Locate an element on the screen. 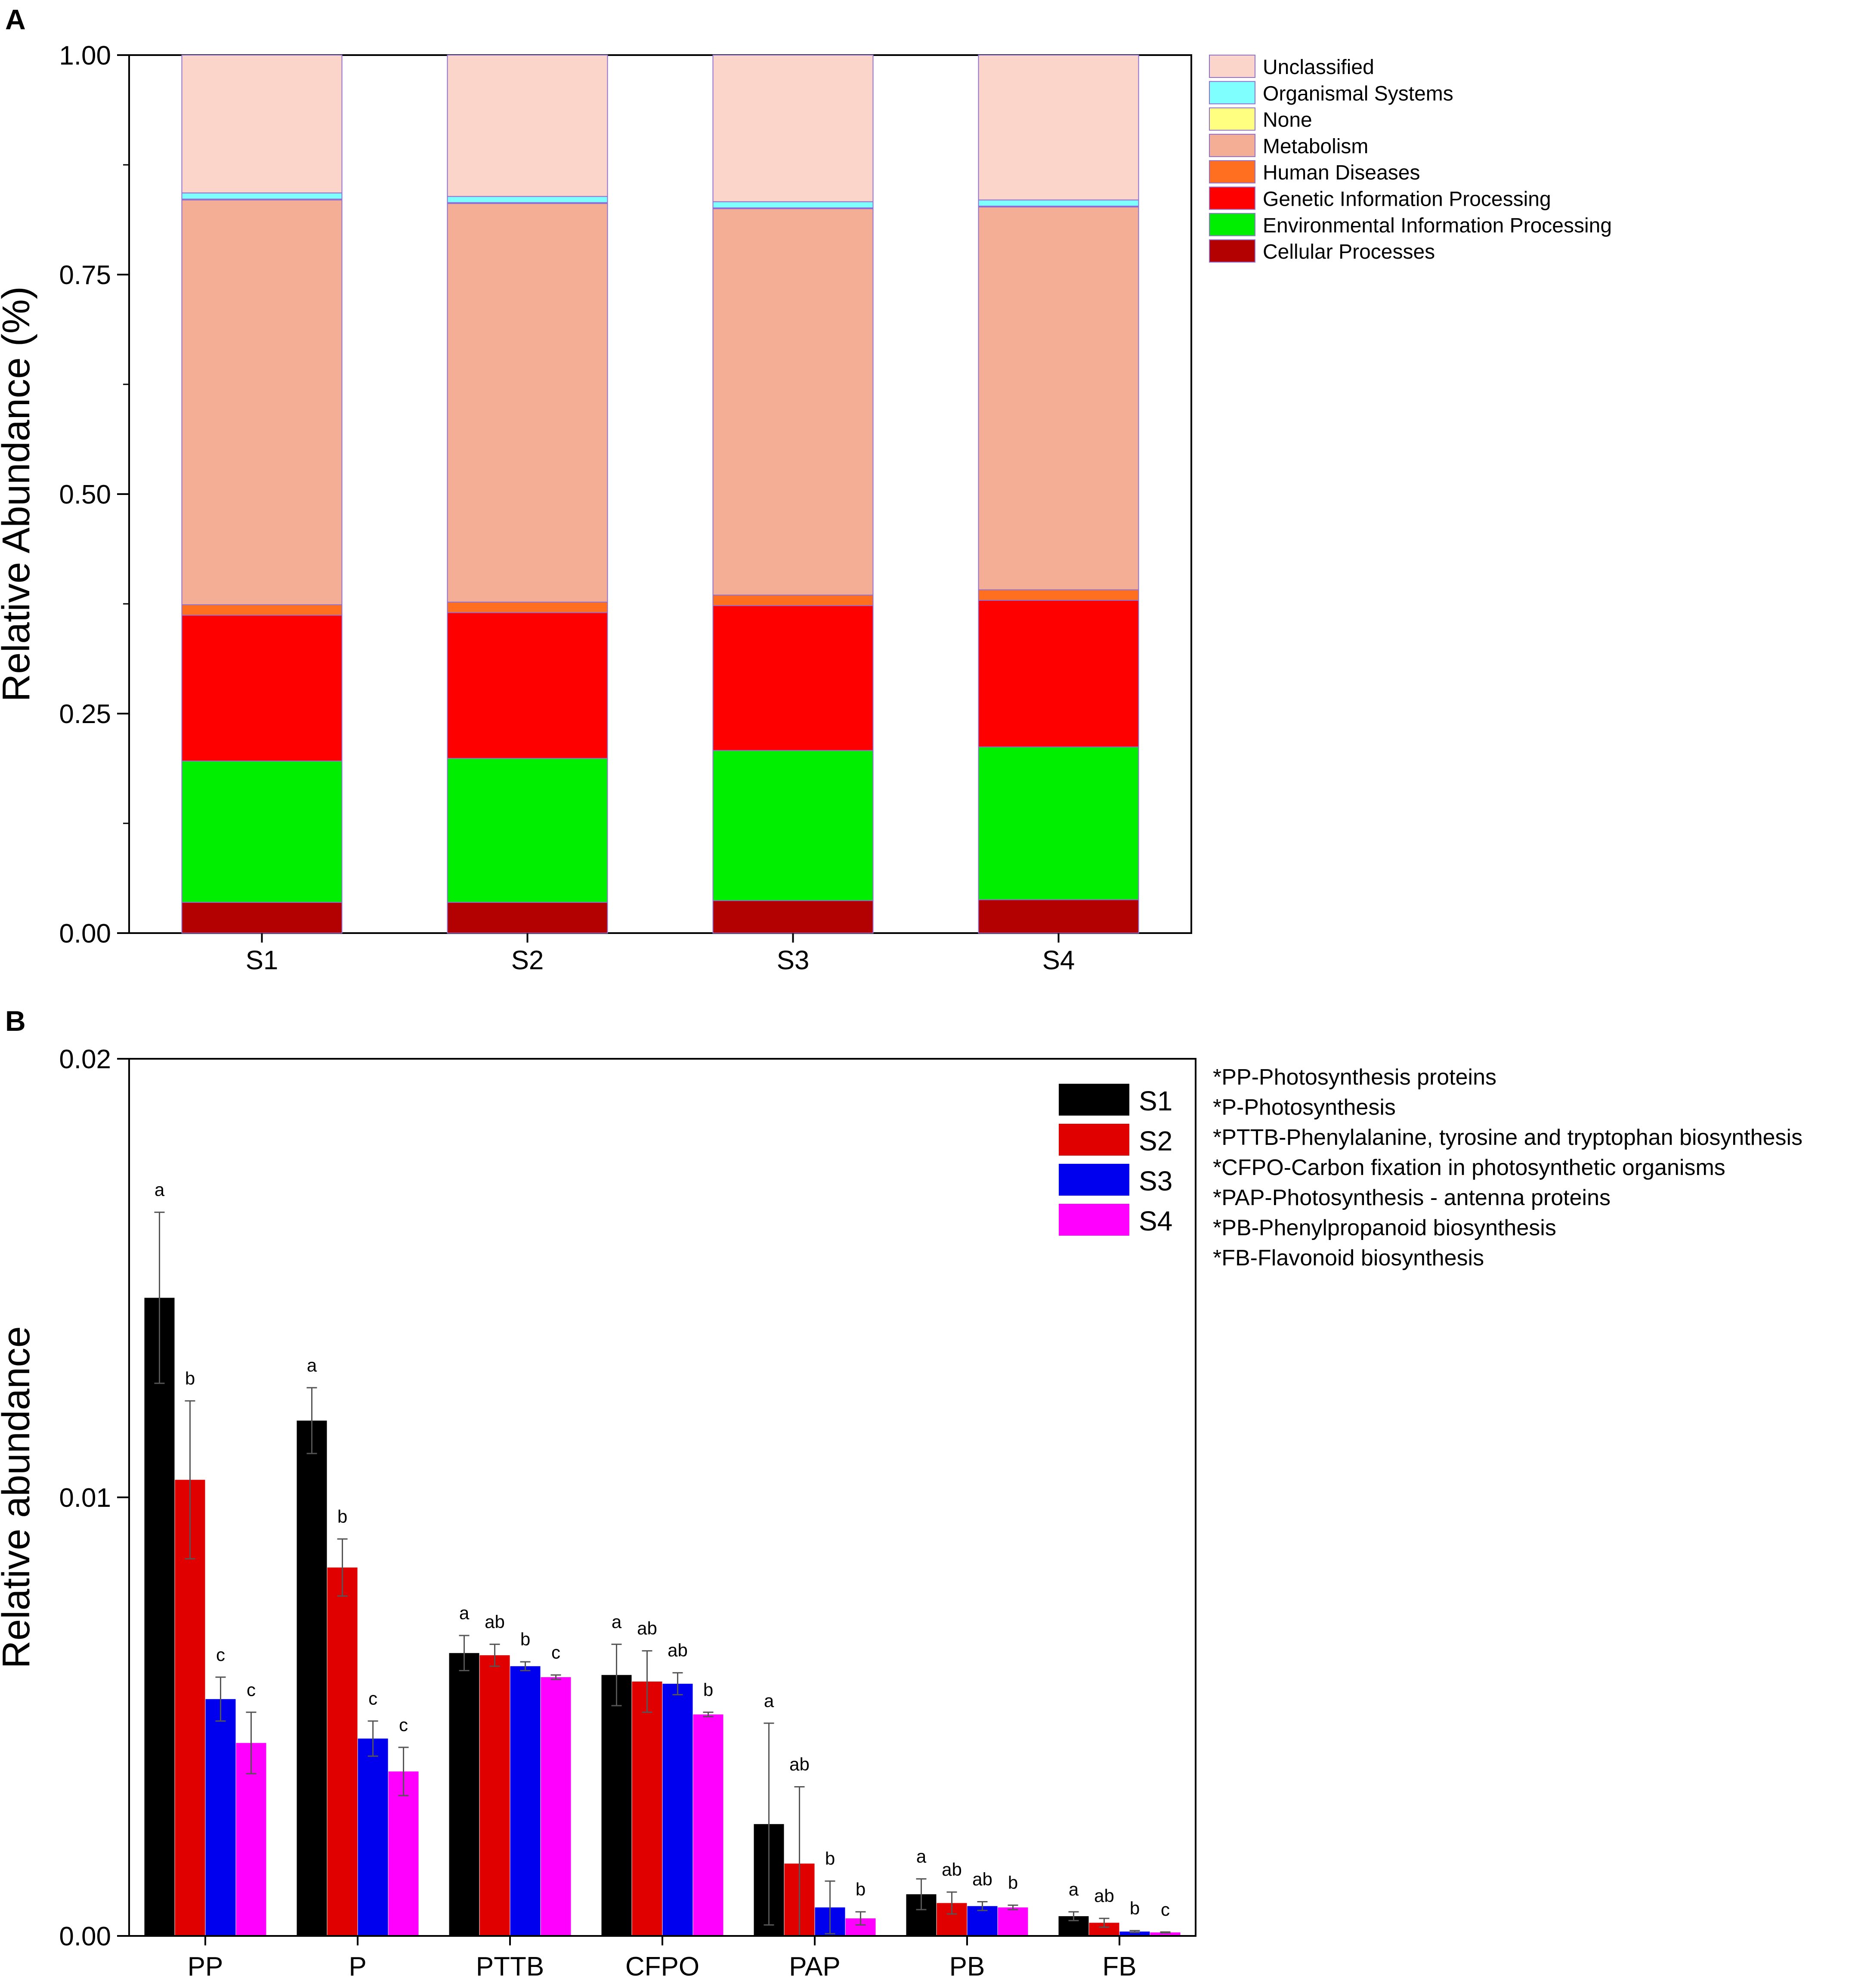 This screenshot has height=1988, width=1858. bar-segment-genetic-information-processing-s4 is located at coordinates (1058, 674).